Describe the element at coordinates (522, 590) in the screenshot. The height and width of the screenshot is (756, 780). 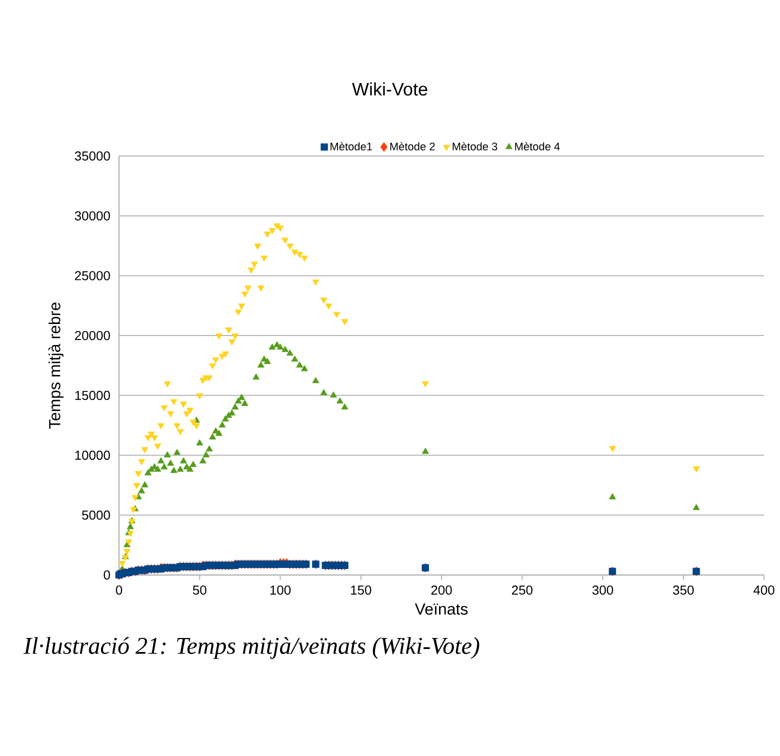
I see `x-tick-label: 250` at that location.